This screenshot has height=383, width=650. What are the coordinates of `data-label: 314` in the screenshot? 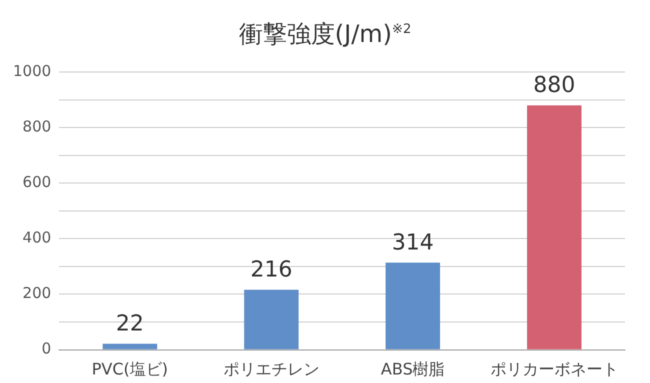 It's located at (413, 243).